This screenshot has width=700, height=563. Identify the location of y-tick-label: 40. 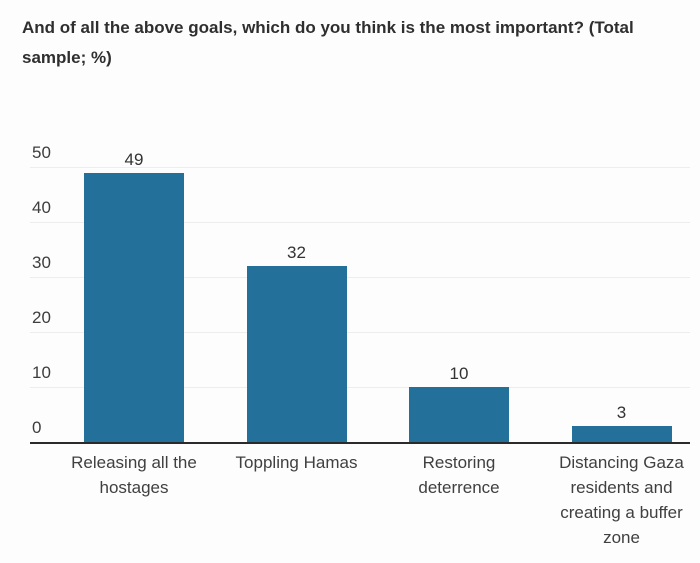
(41, 207).